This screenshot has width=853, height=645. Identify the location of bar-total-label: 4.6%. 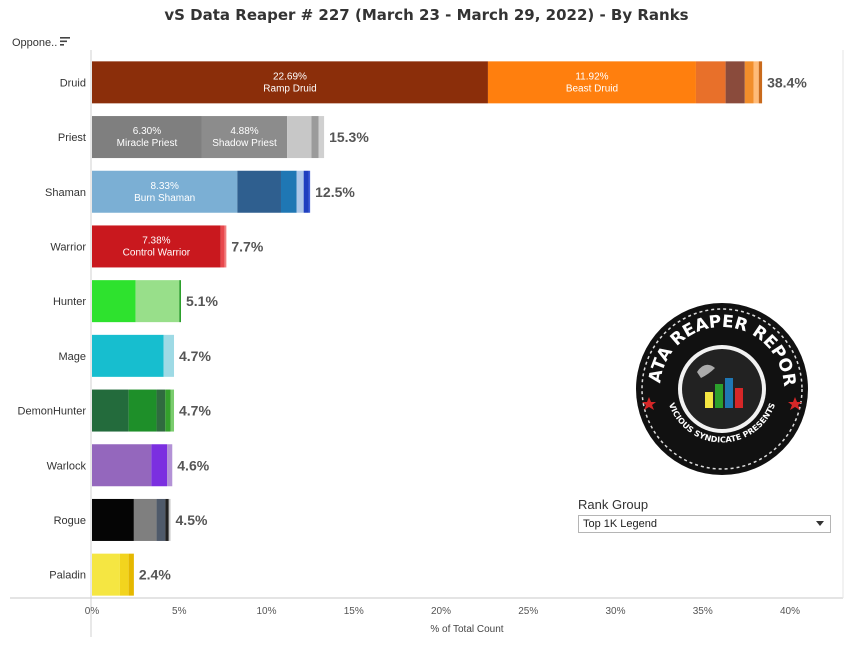
(193, 465).